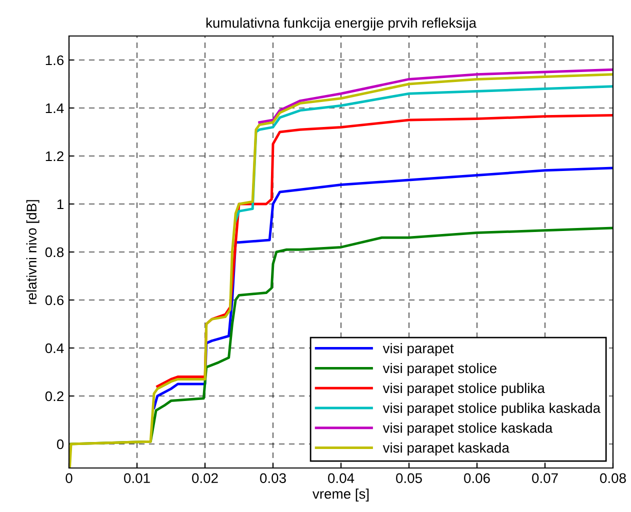 This screenshot has height=512, width=631. What do you see at coordinates (341, 24) in the screenshot?
I see `chart-title: kumulativna funkcija energije prvih refleksija` at bounding box center [341, 24].